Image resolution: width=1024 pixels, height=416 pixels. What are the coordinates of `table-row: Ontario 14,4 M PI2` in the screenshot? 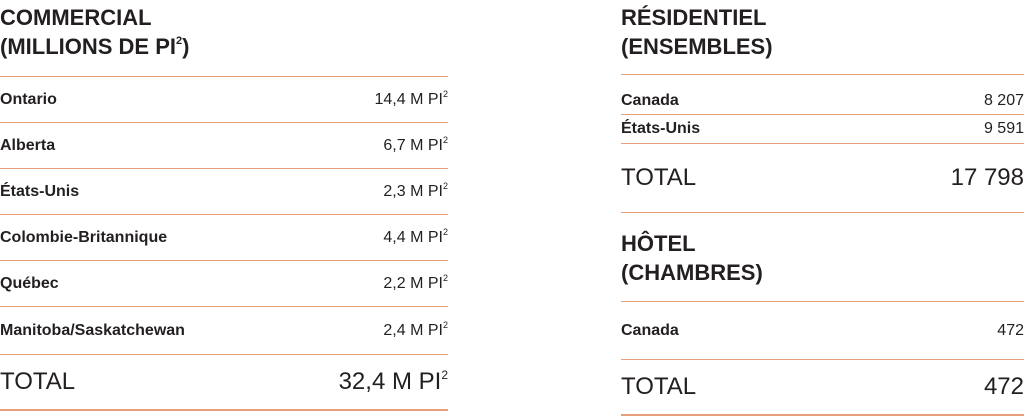 It's located at (224, 99).